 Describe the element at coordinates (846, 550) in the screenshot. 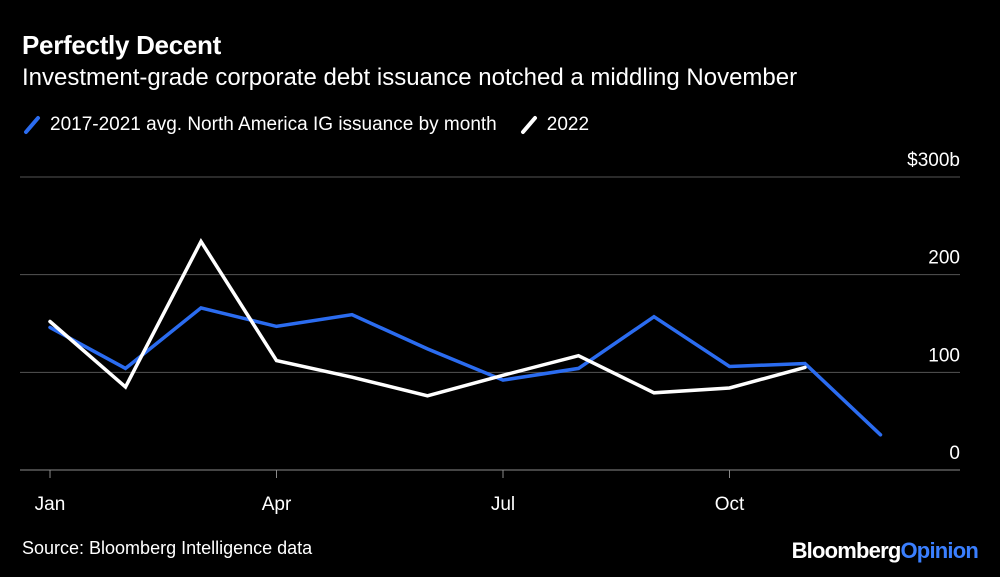

I see `brand-bloomberg: Bloomberg` at that location.